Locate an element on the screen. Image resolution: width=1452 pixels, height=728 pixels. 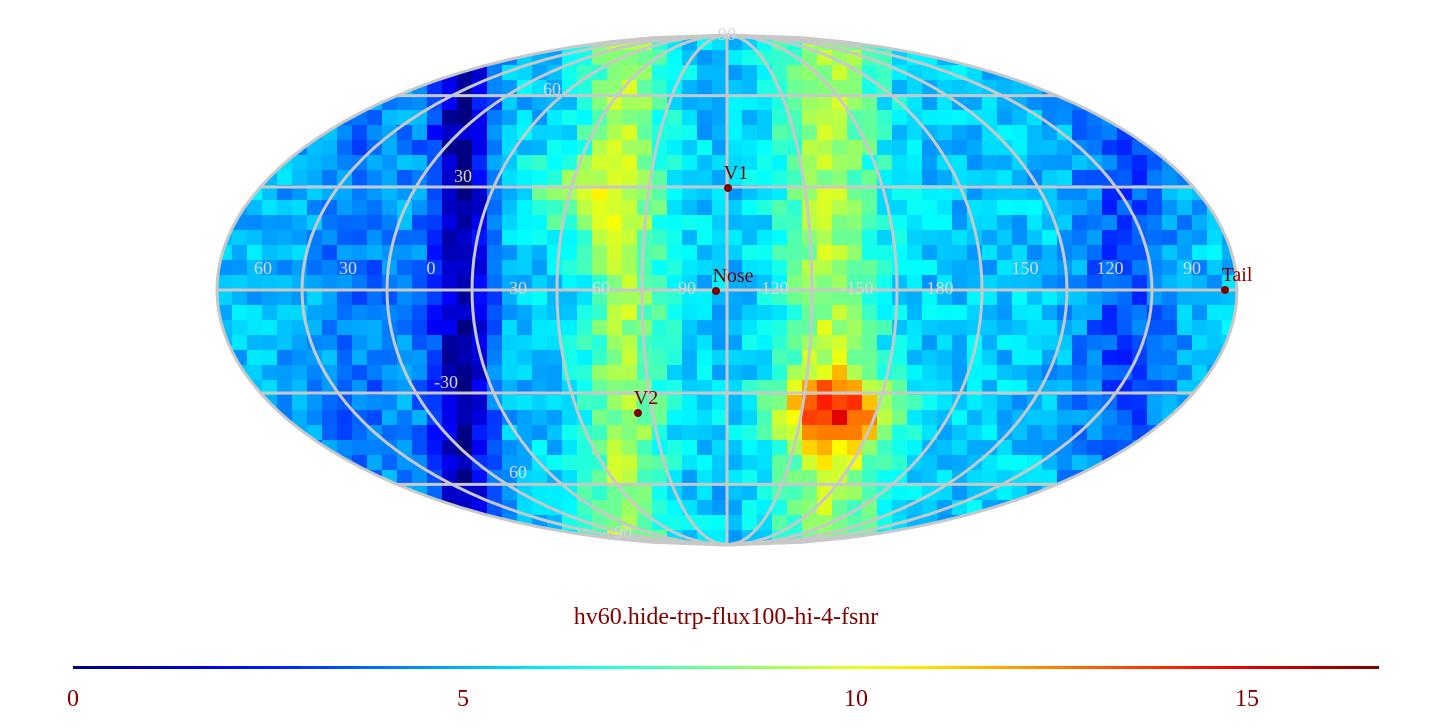
colorbar-tick-15: 15 is located at coordinates (1247, 699).